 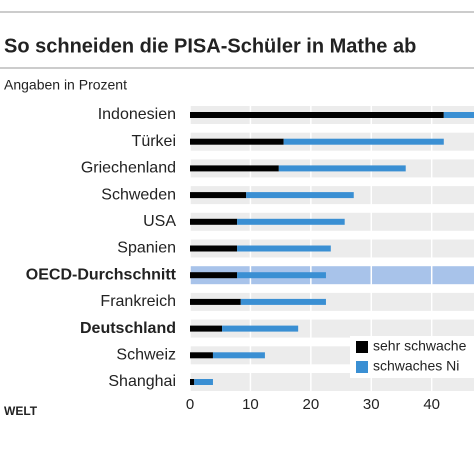 I want to click on x-tick-label: 40, so click(x=431, y=404).